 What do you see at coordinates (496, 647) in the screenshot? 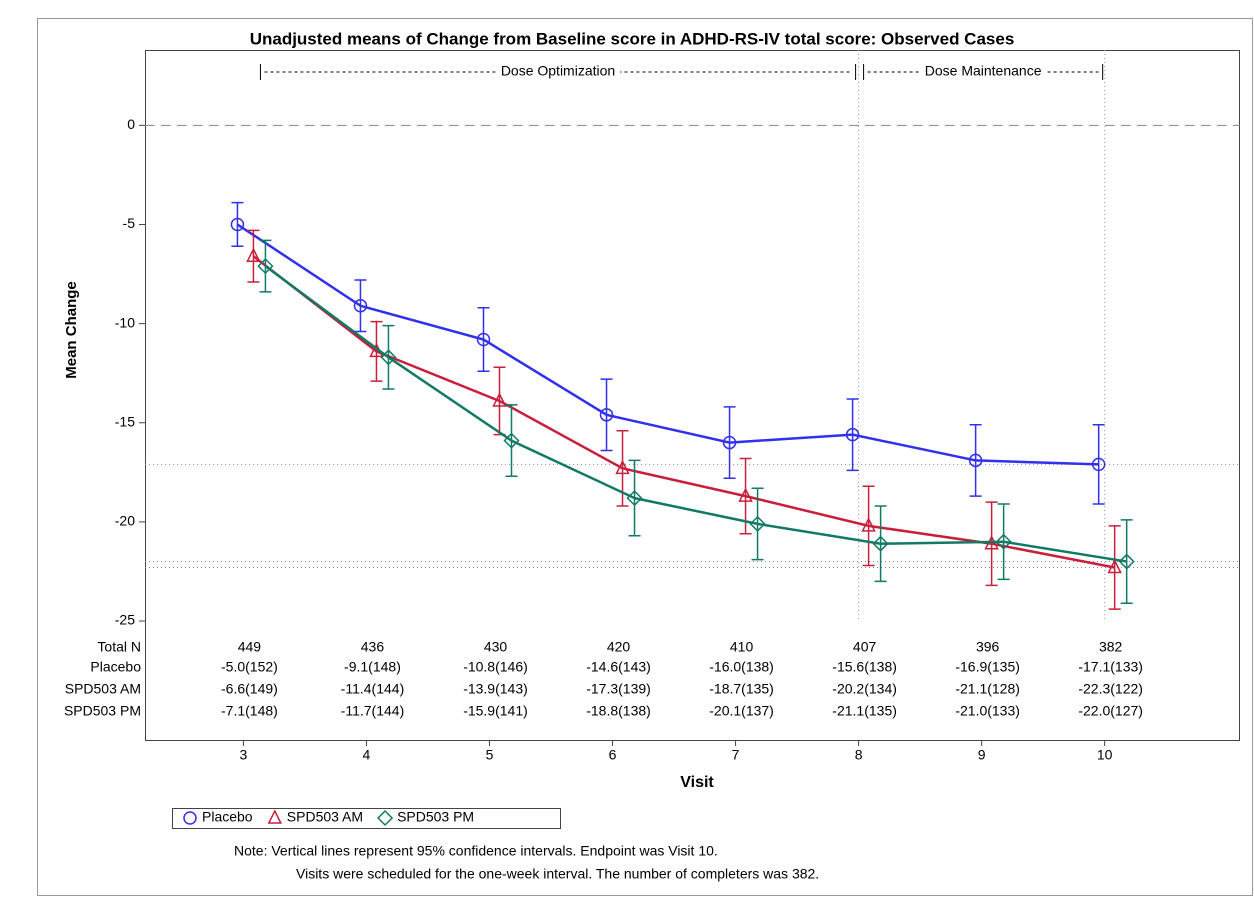
I see `table-cell: 430` at bounding box center [496, 647].